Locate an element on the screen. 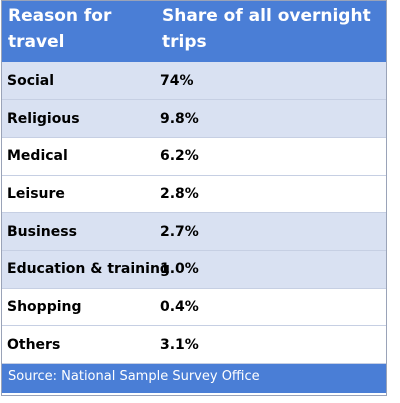  share-cell: 74% is located at coordinates (271, 81).